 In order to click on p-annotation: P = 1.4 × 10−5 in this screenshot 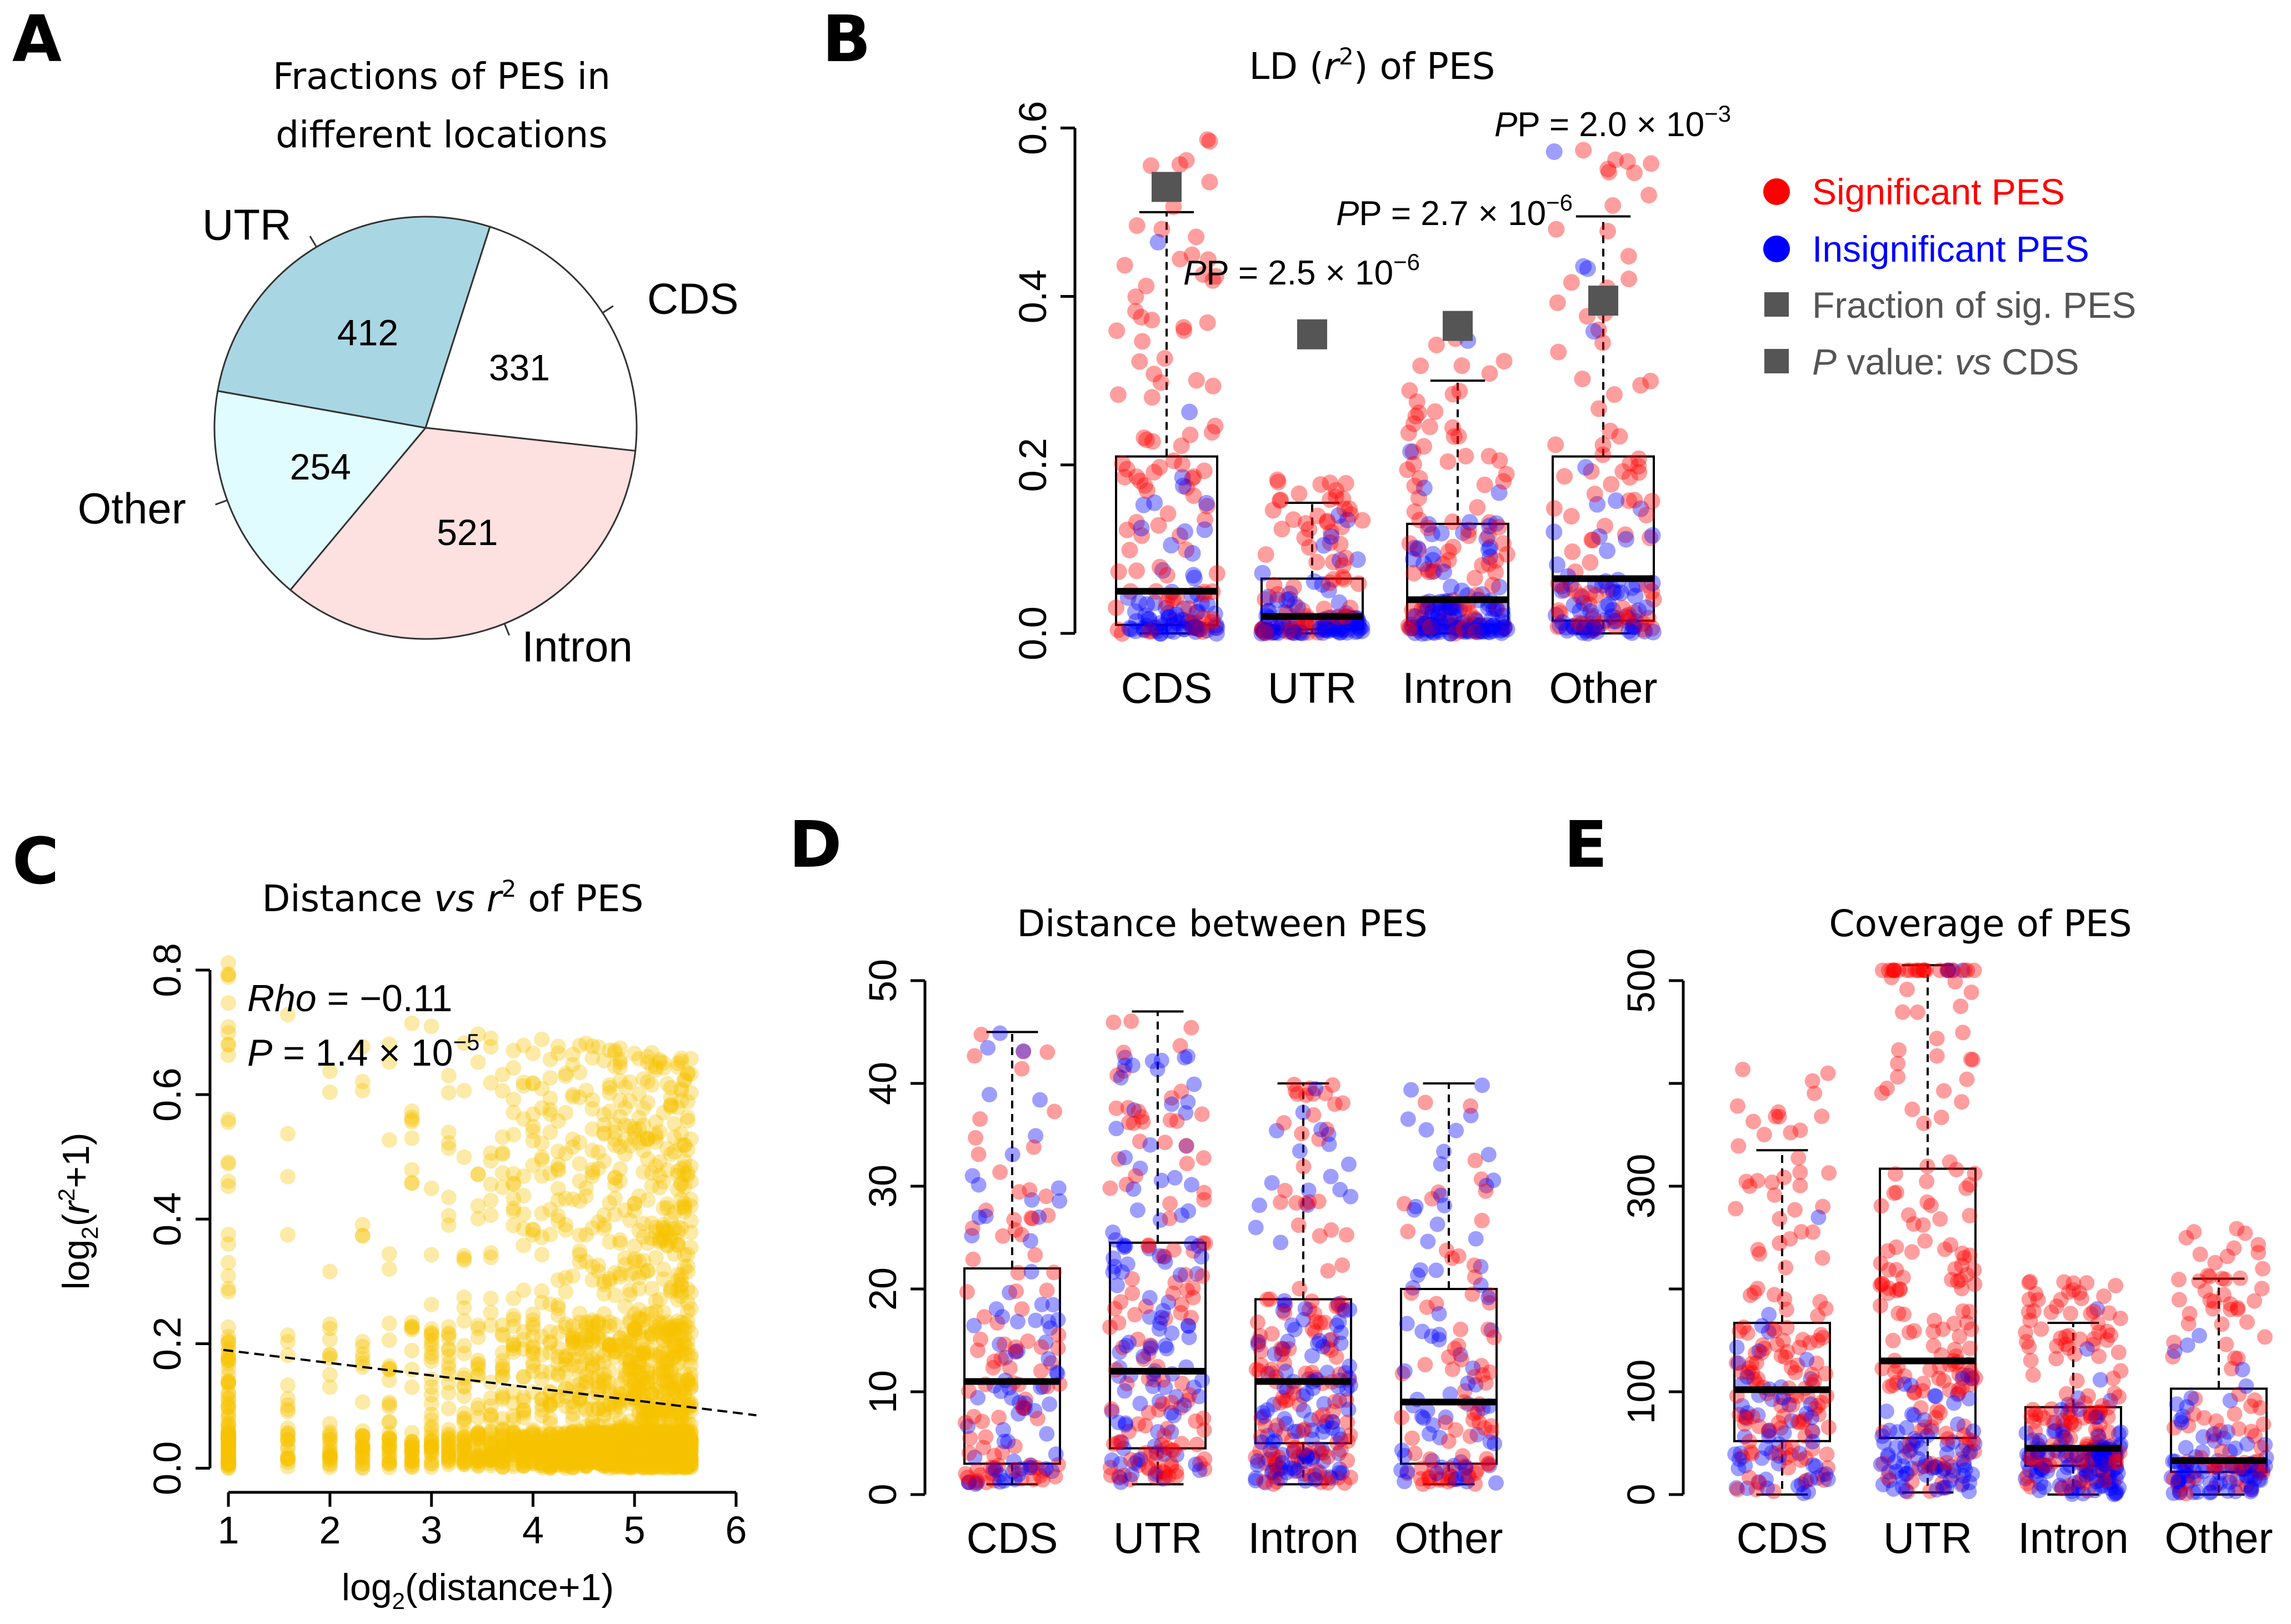, I will do `click(363, 1051)`.